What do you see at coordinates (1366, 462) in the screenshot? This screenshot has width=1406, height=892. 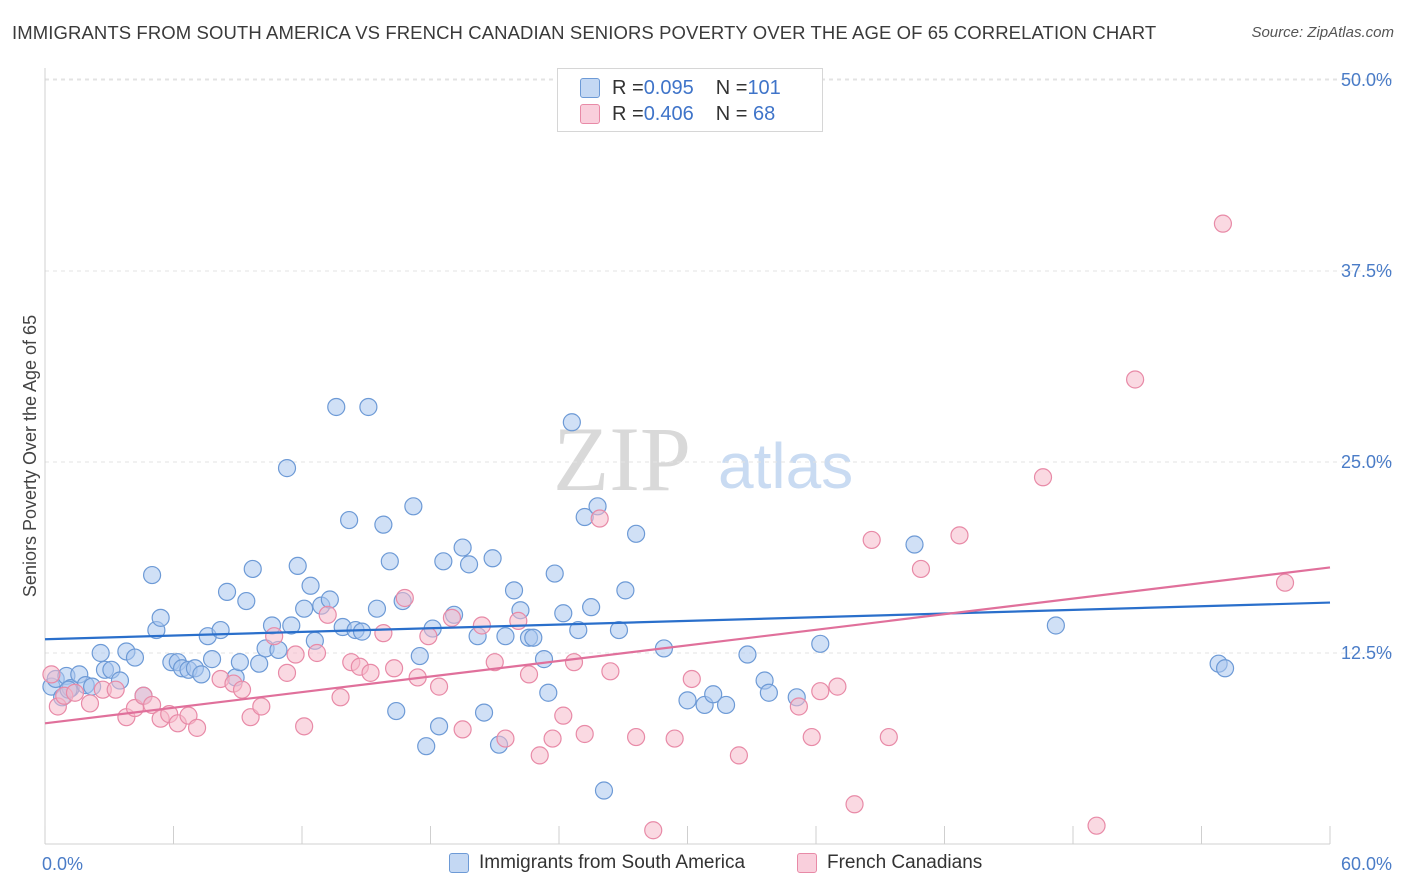 I see `y-tick-label-1: 25.0%` at bounding box center [1366, 462].